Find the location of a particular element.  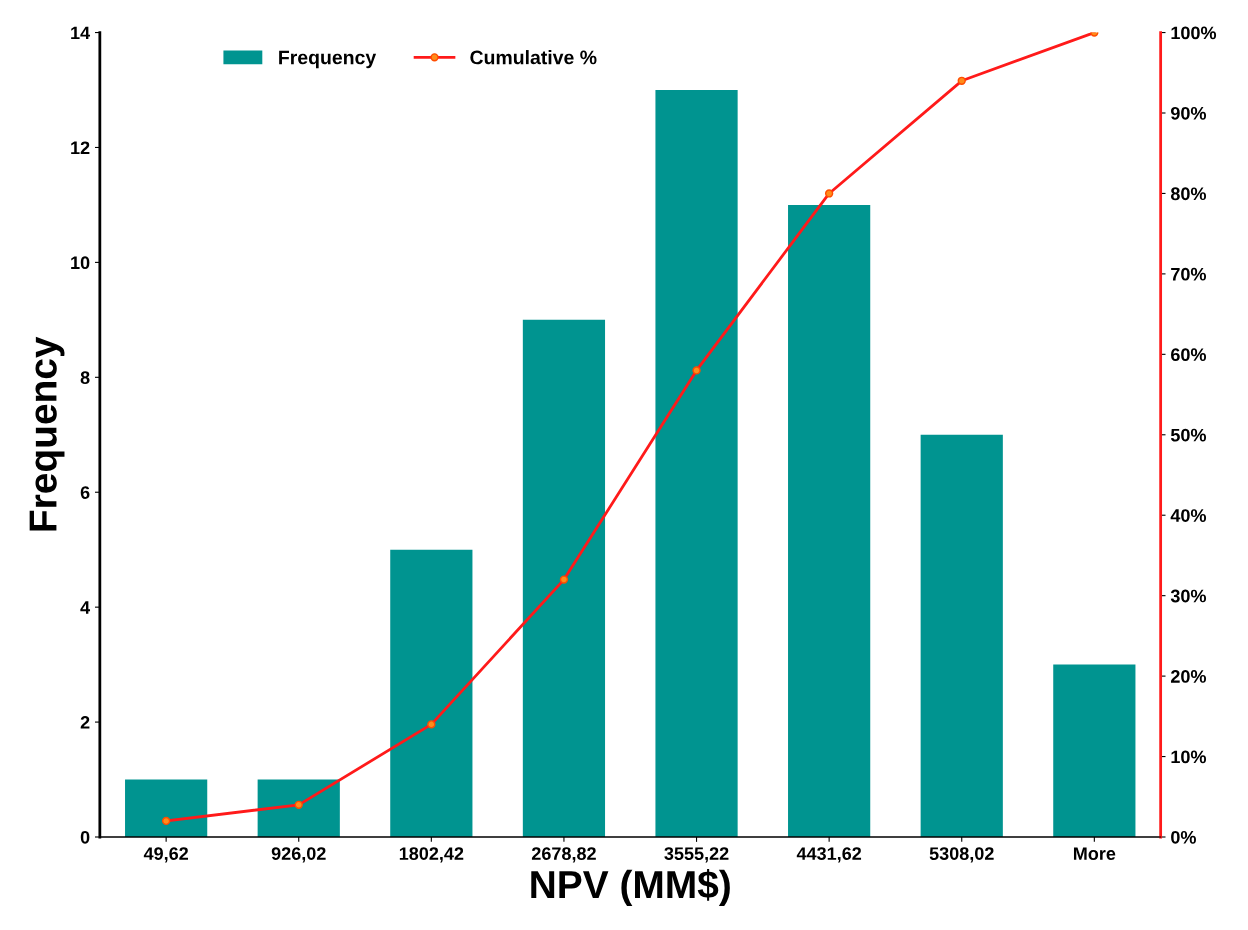

x-axis-title: NPV (MM$) is located at coordinates (630, 888).